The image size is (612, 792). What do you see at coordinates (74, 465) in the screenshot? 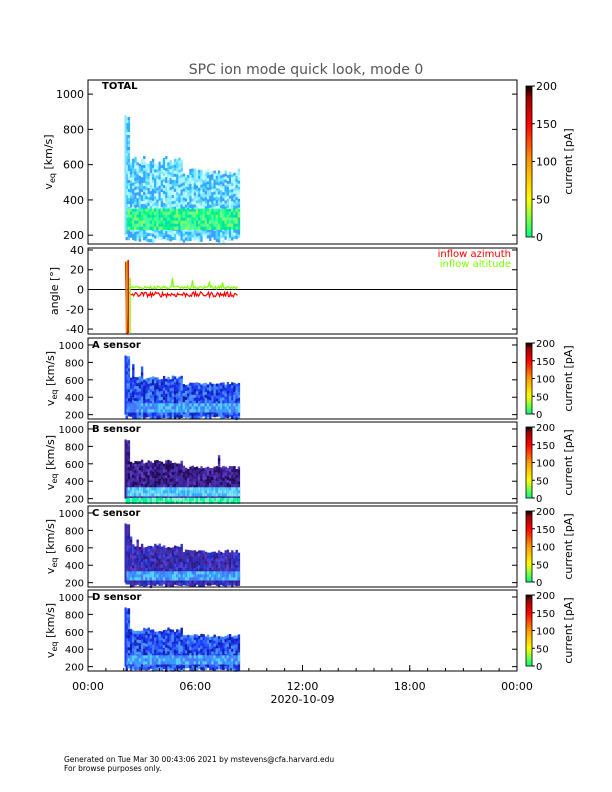
I see `y-tick-label: 600` at bounding box center [74, 465].